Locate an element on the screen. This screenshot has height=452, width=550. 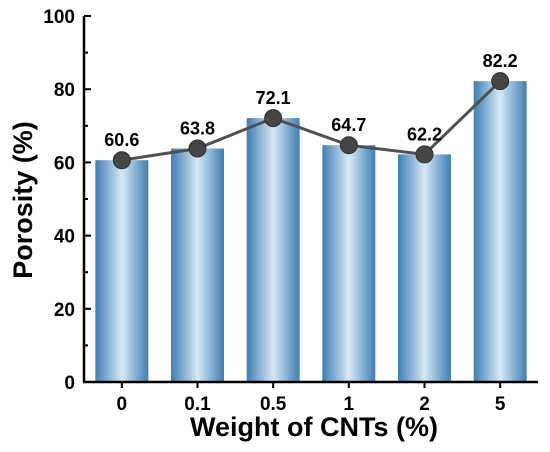
y-tick-label-20: 20 is located at coordinates (64, 310).